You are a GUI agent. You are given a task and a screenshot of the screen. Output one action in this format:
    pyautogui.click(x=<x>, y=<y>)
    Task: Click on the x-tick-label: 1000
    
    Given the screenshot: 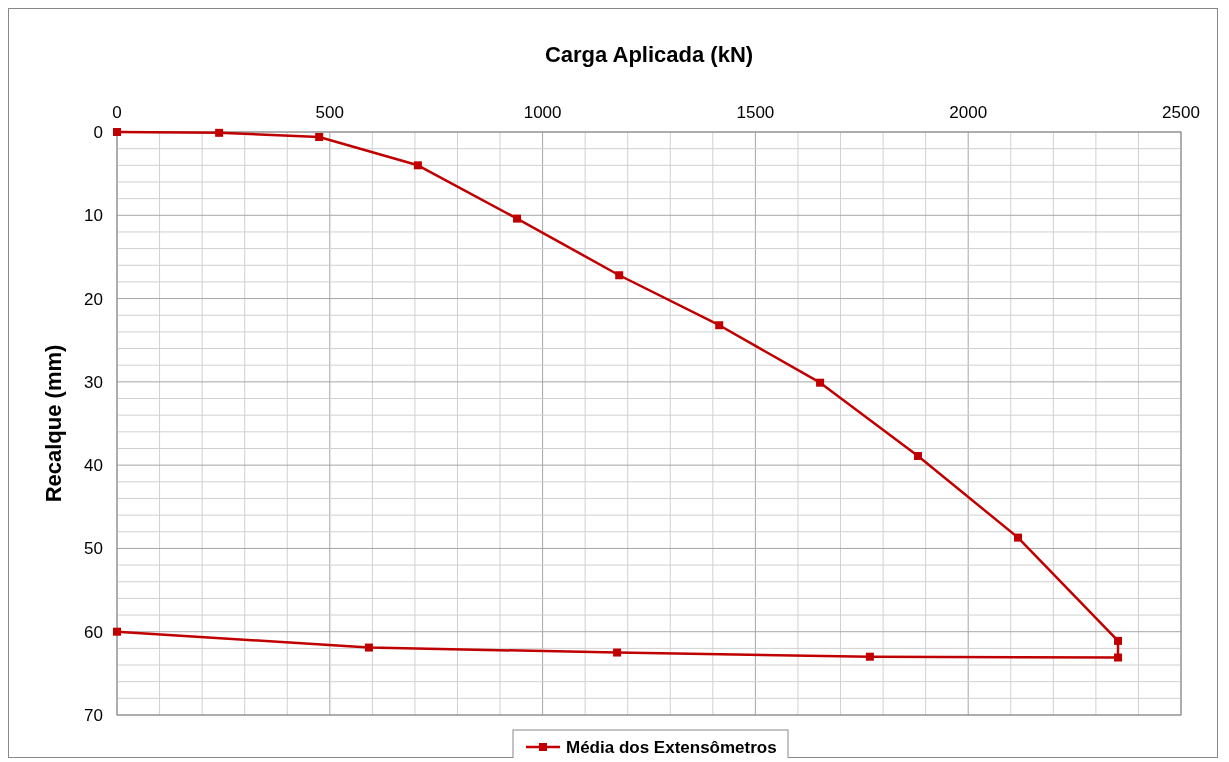 What is the action you would take?
    pyautogui.click(x=542, y=112)
    